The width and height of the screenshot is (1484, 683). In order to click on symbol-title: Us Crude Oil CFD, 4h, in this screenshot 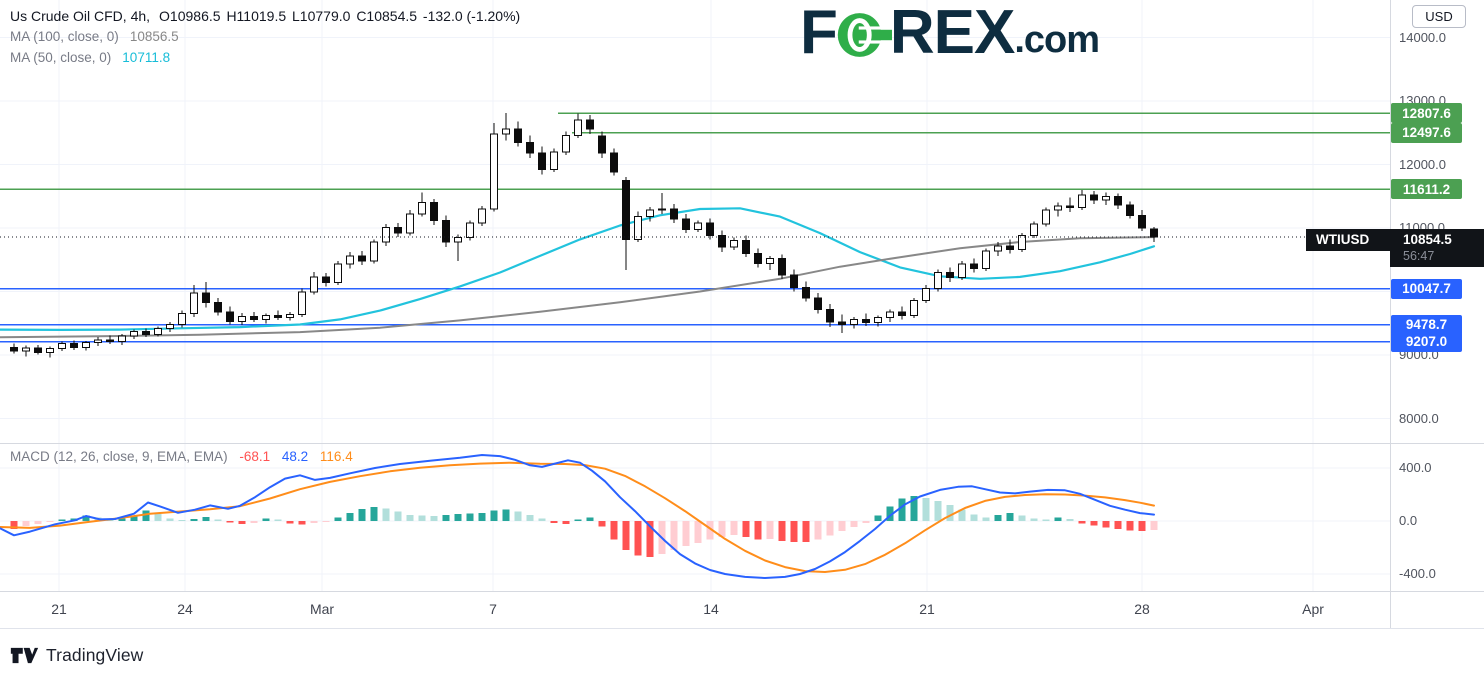, I will do `click(80, 16)`.